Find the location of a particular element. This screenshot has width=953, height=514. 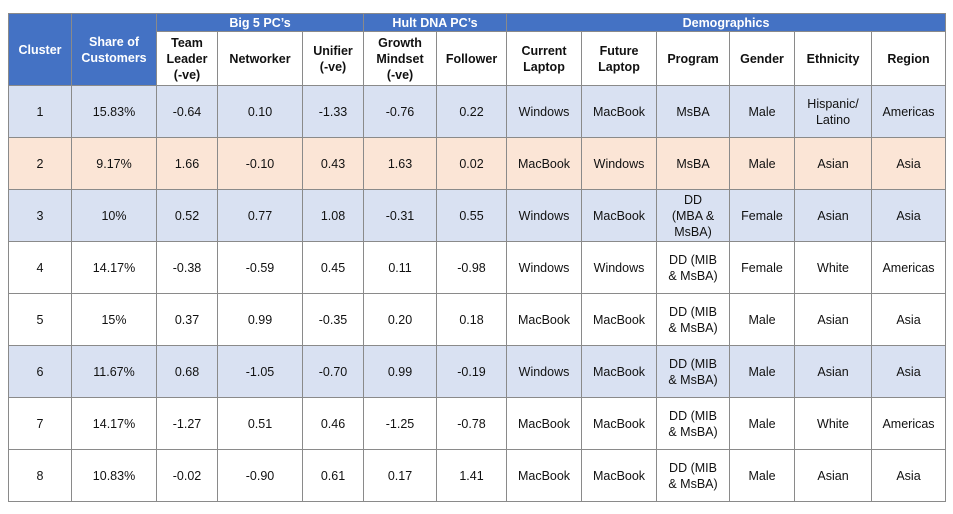

cell-team-leader: 0.37 is located at coordinates (187, 319).